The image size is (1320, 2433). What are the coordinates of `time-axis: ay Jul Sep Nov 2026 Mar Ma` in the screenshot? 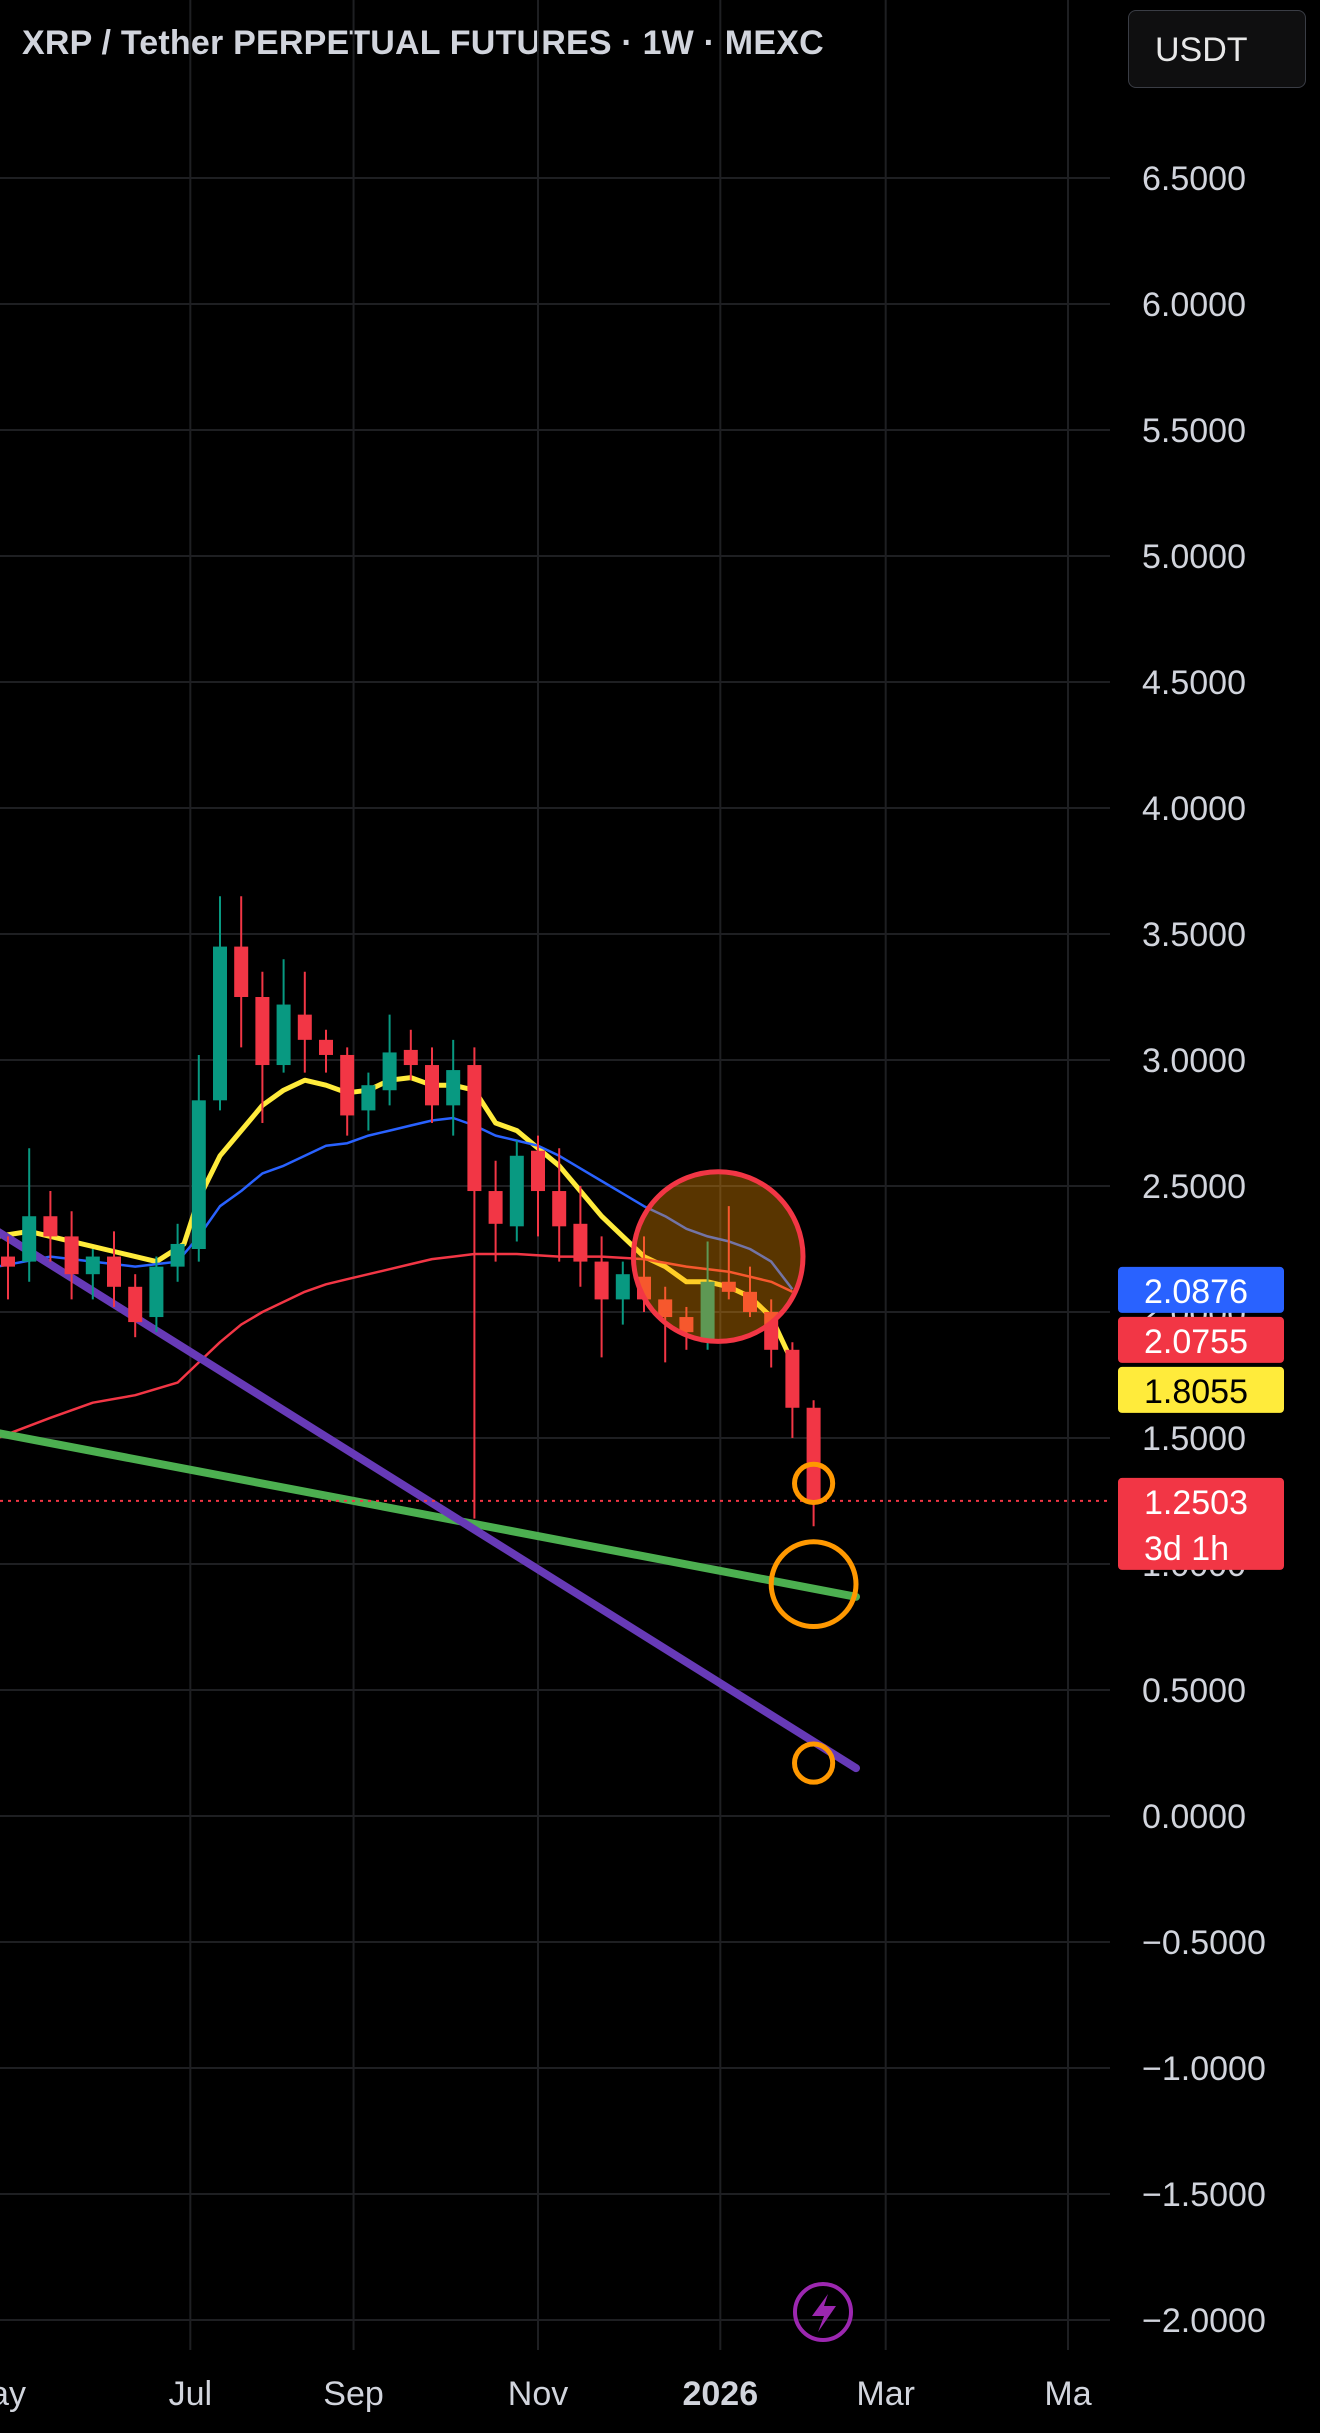 It's located at (546, 2394).